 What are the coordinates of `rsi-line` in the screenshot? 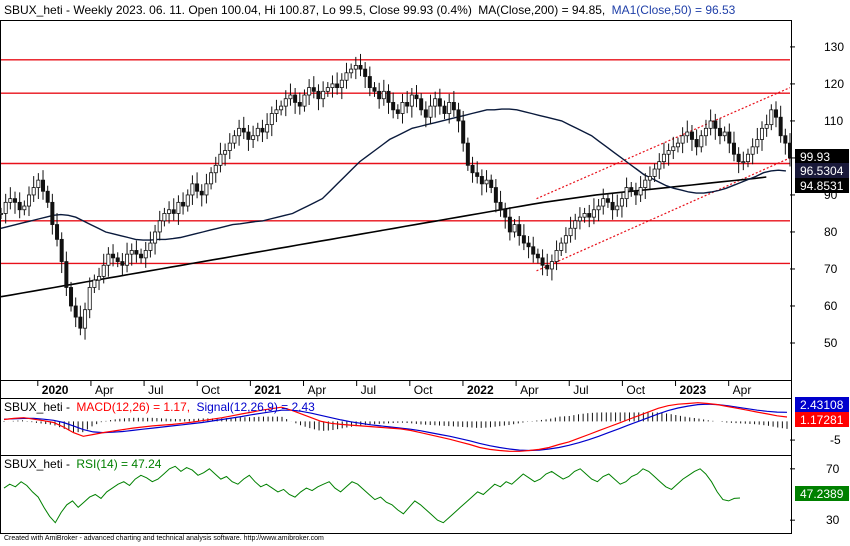 It's located at (372, 494).